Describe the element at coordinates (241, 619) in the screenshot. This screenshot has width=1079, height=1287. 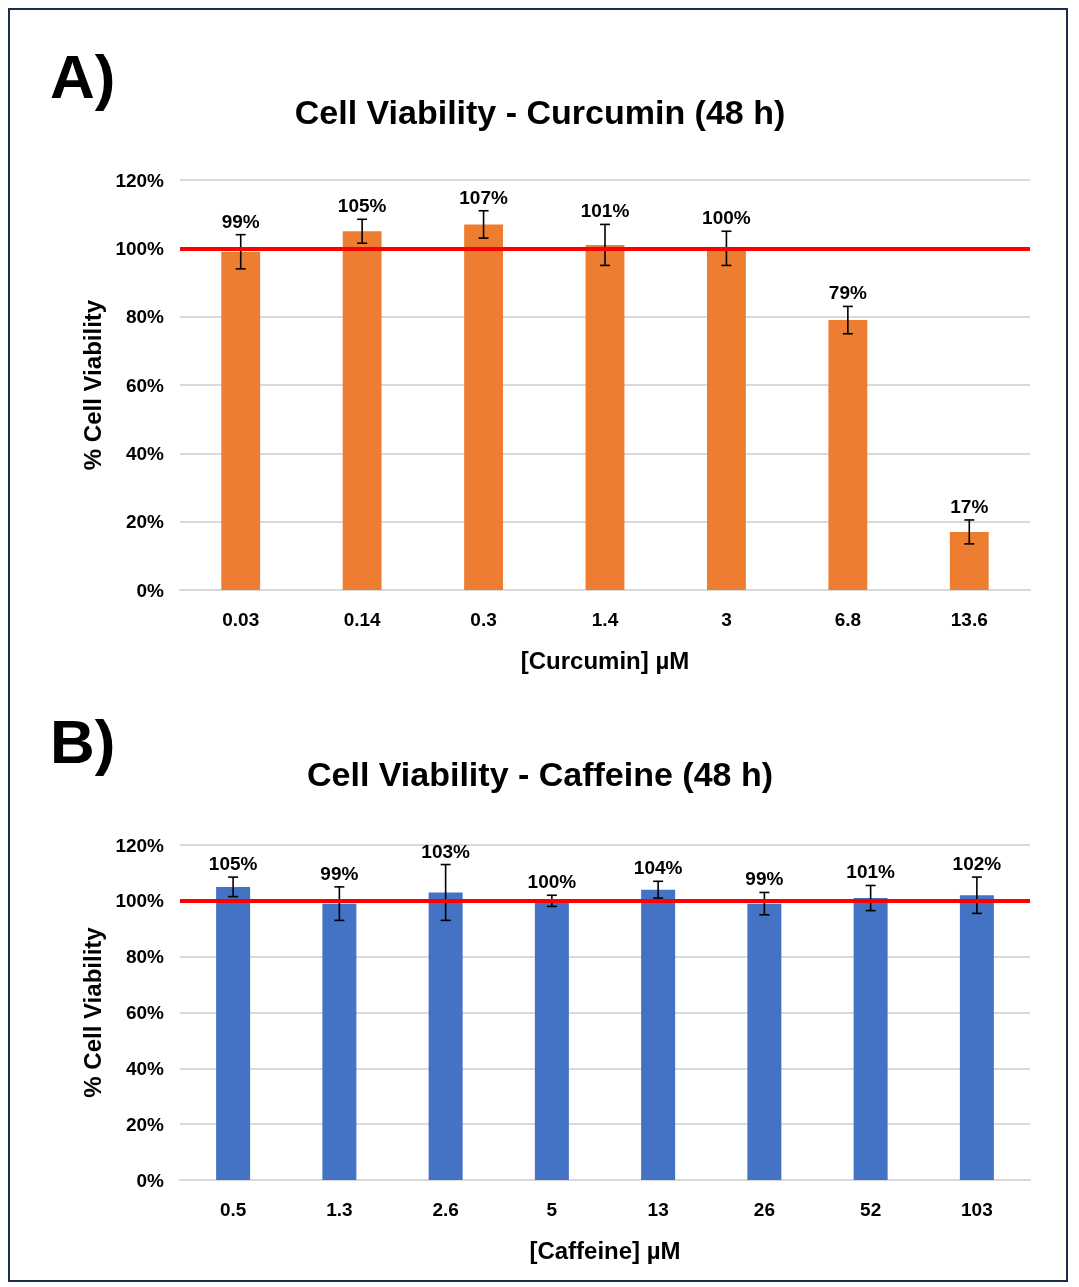
I see `x-tick-label: 0.03` at that location.